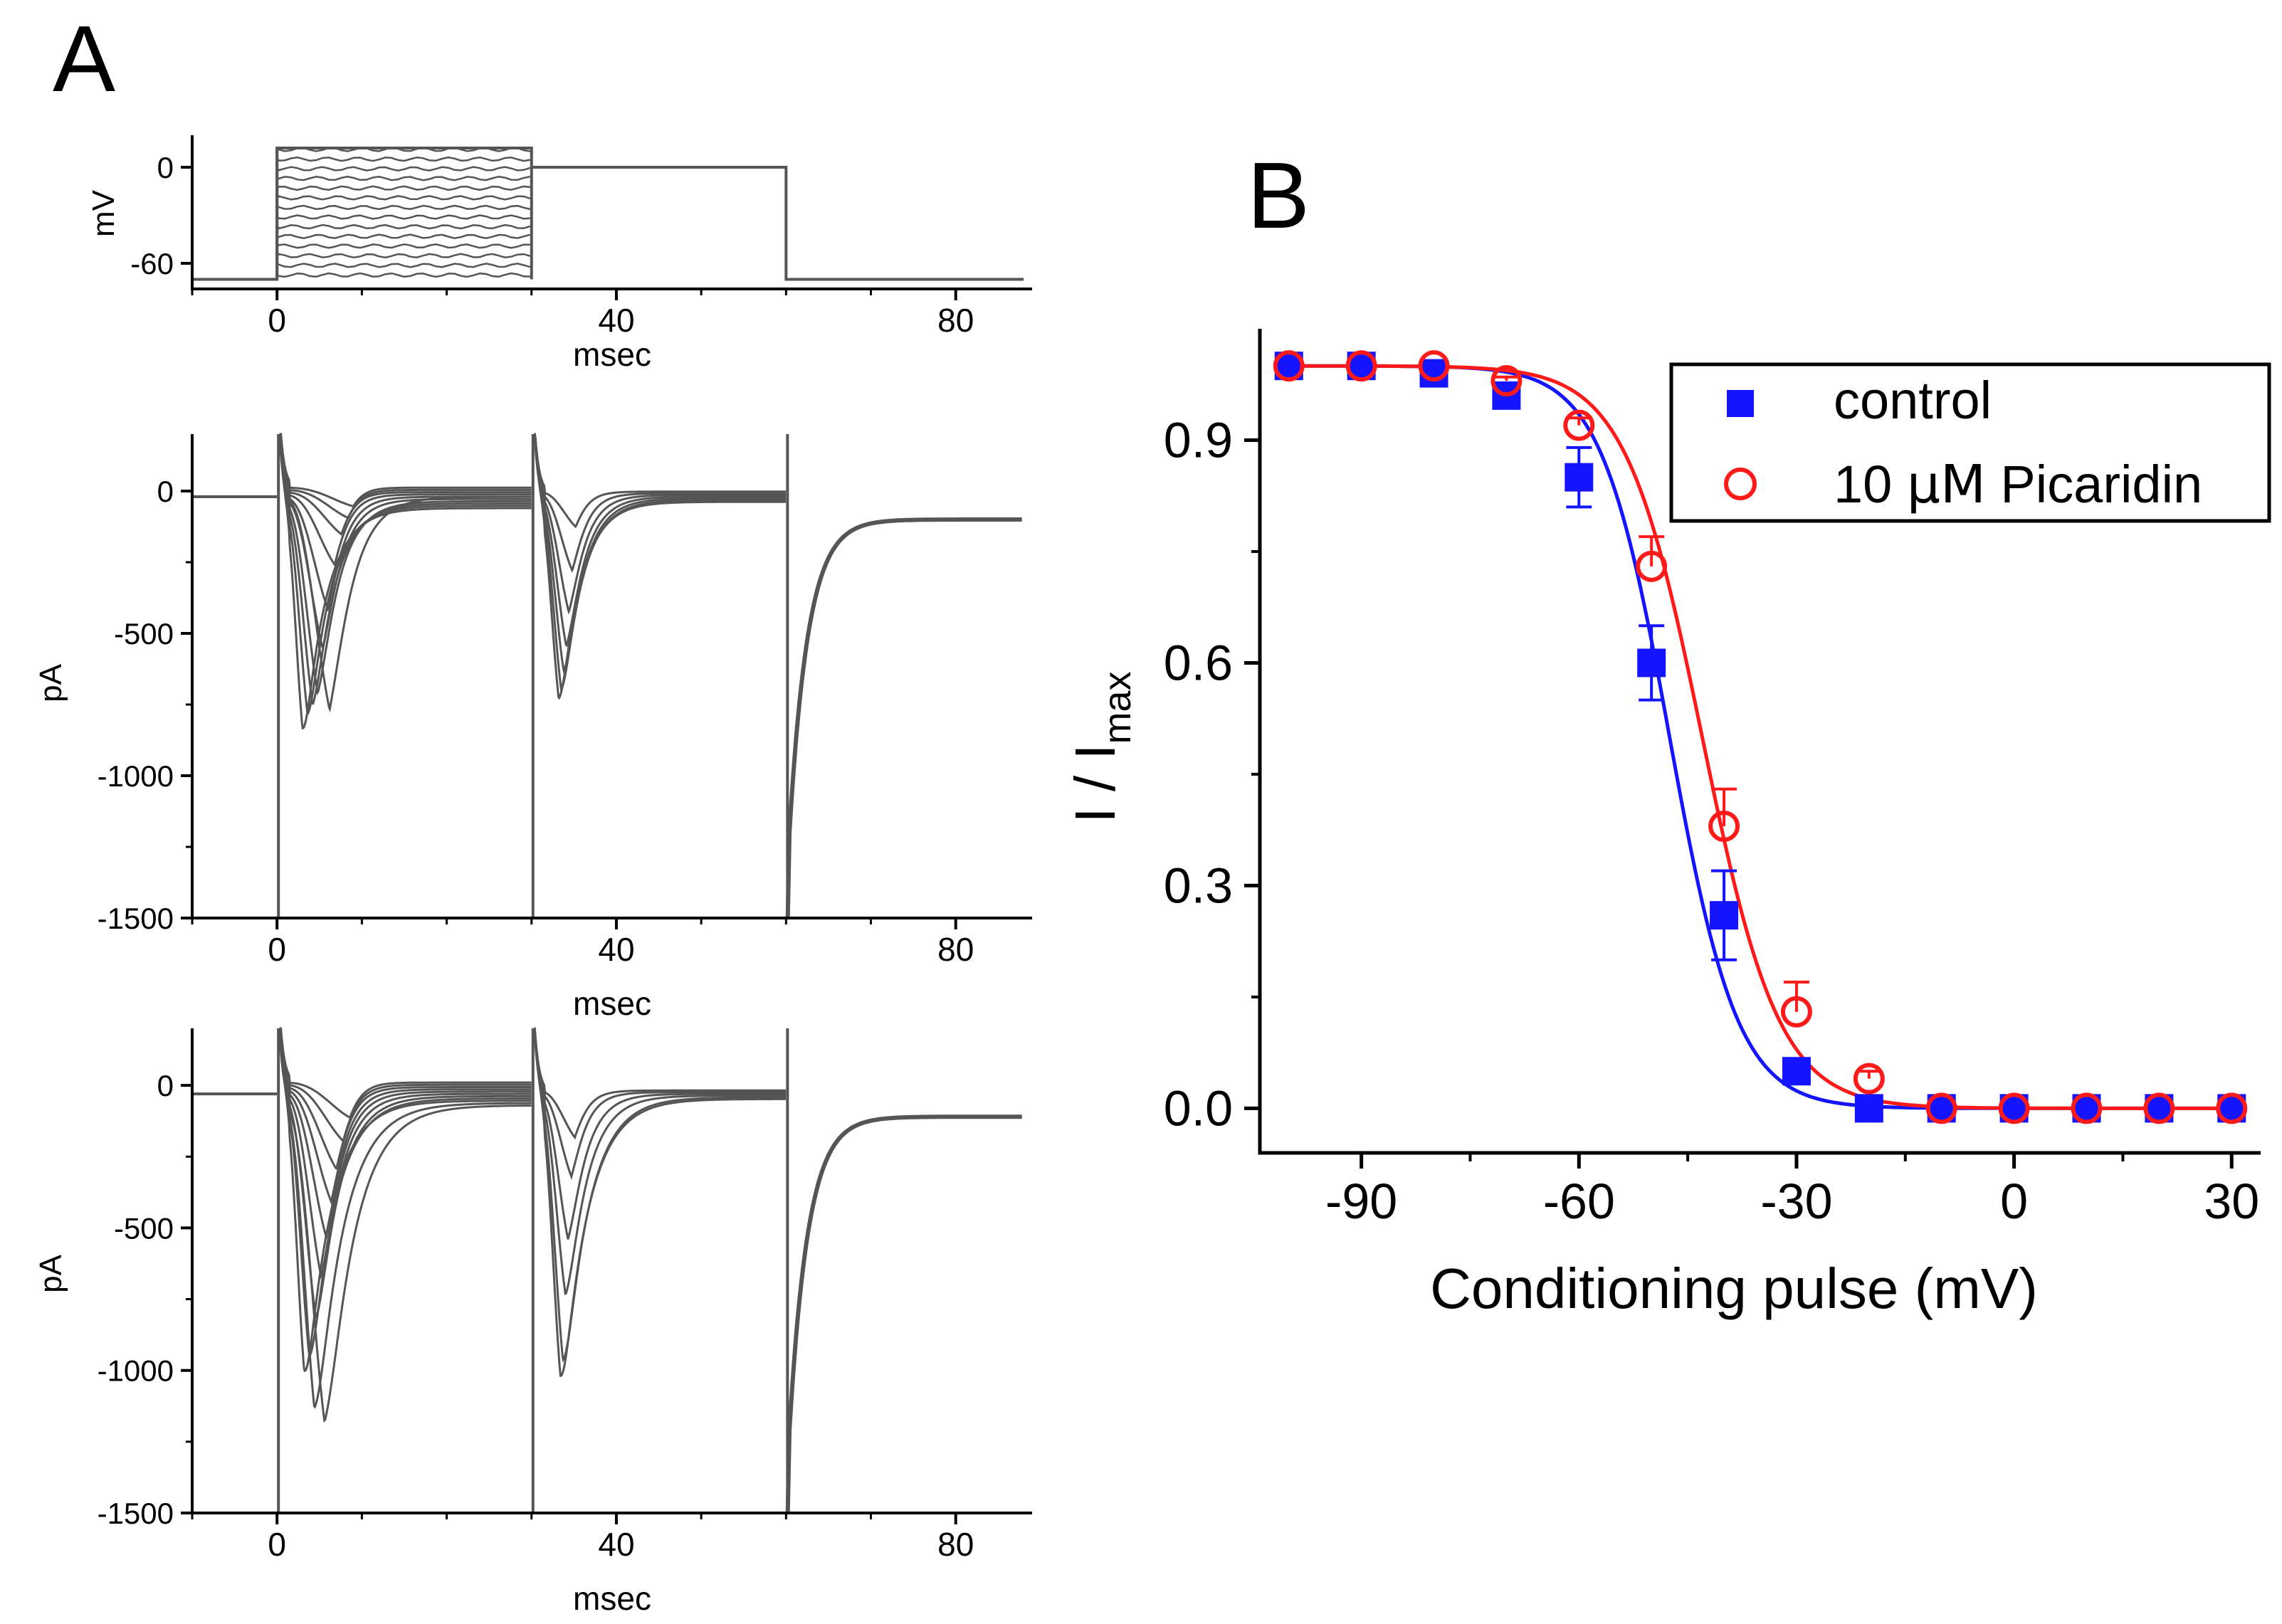 The height and width of the screenshot is (1624, 2282). Describe the element at coordinates (903, 1314) in the screenshot. I see `current-picaridin-trace-tail` at that location.